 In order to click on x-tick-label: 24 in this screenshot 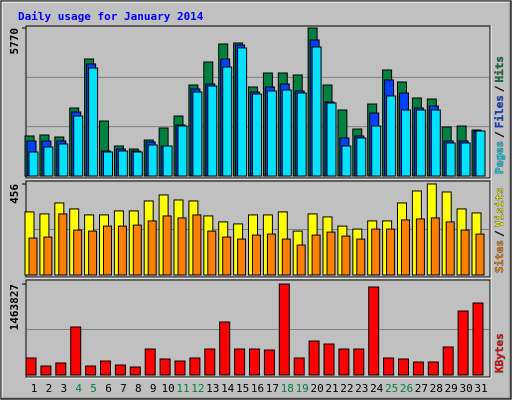, I will do `click(377, 388)`.